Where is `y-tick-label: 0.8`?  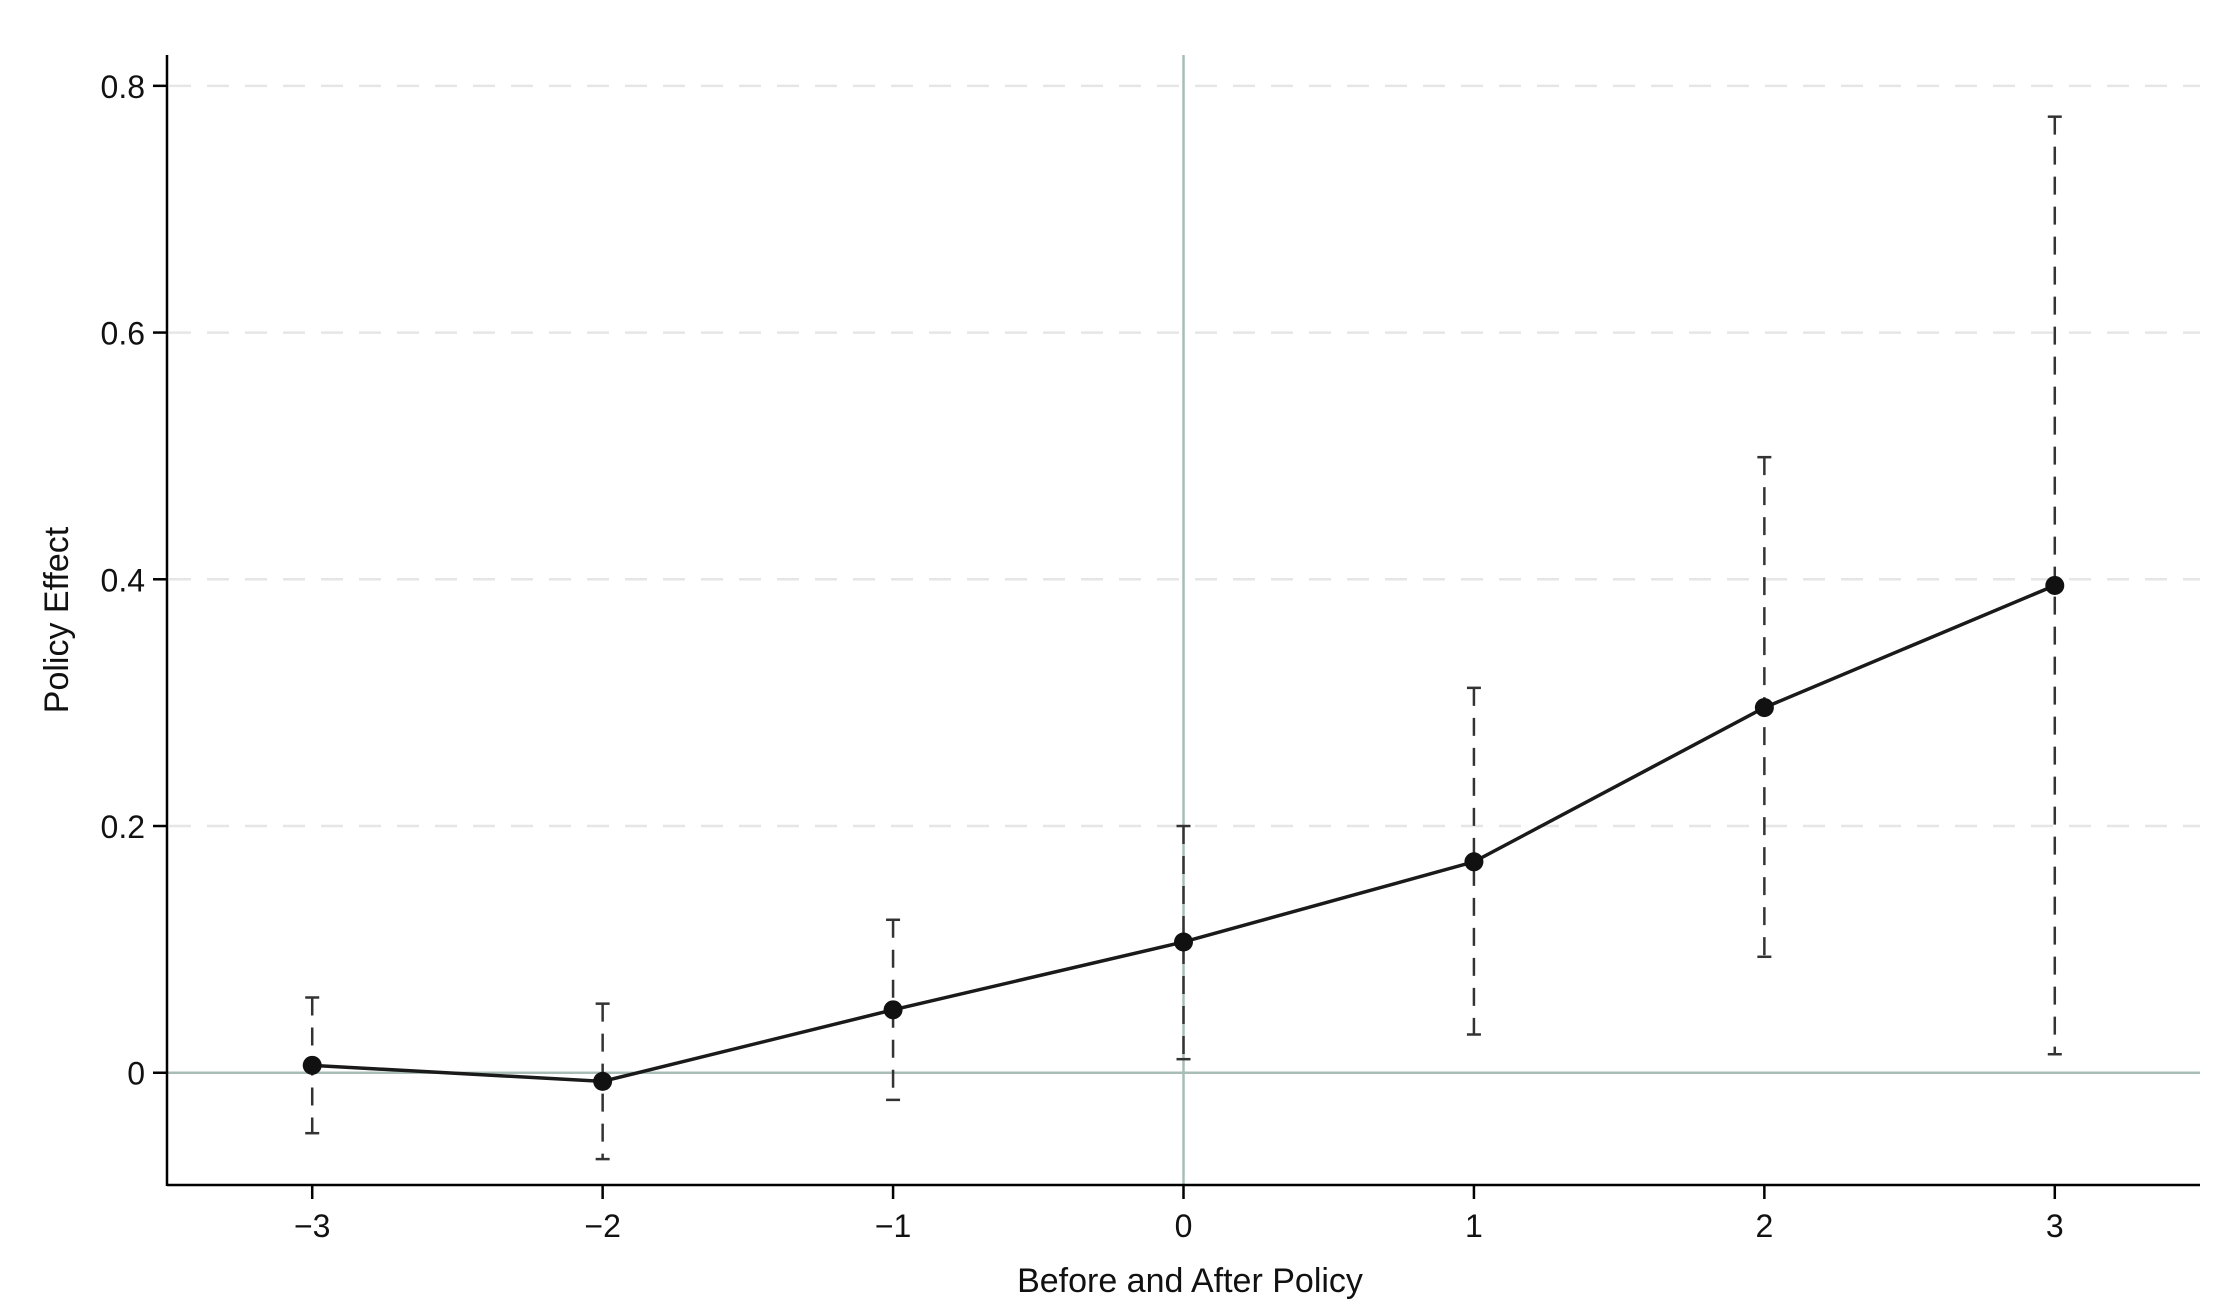
y-tick-label: 0.8 is located at coordinates (123, 87).